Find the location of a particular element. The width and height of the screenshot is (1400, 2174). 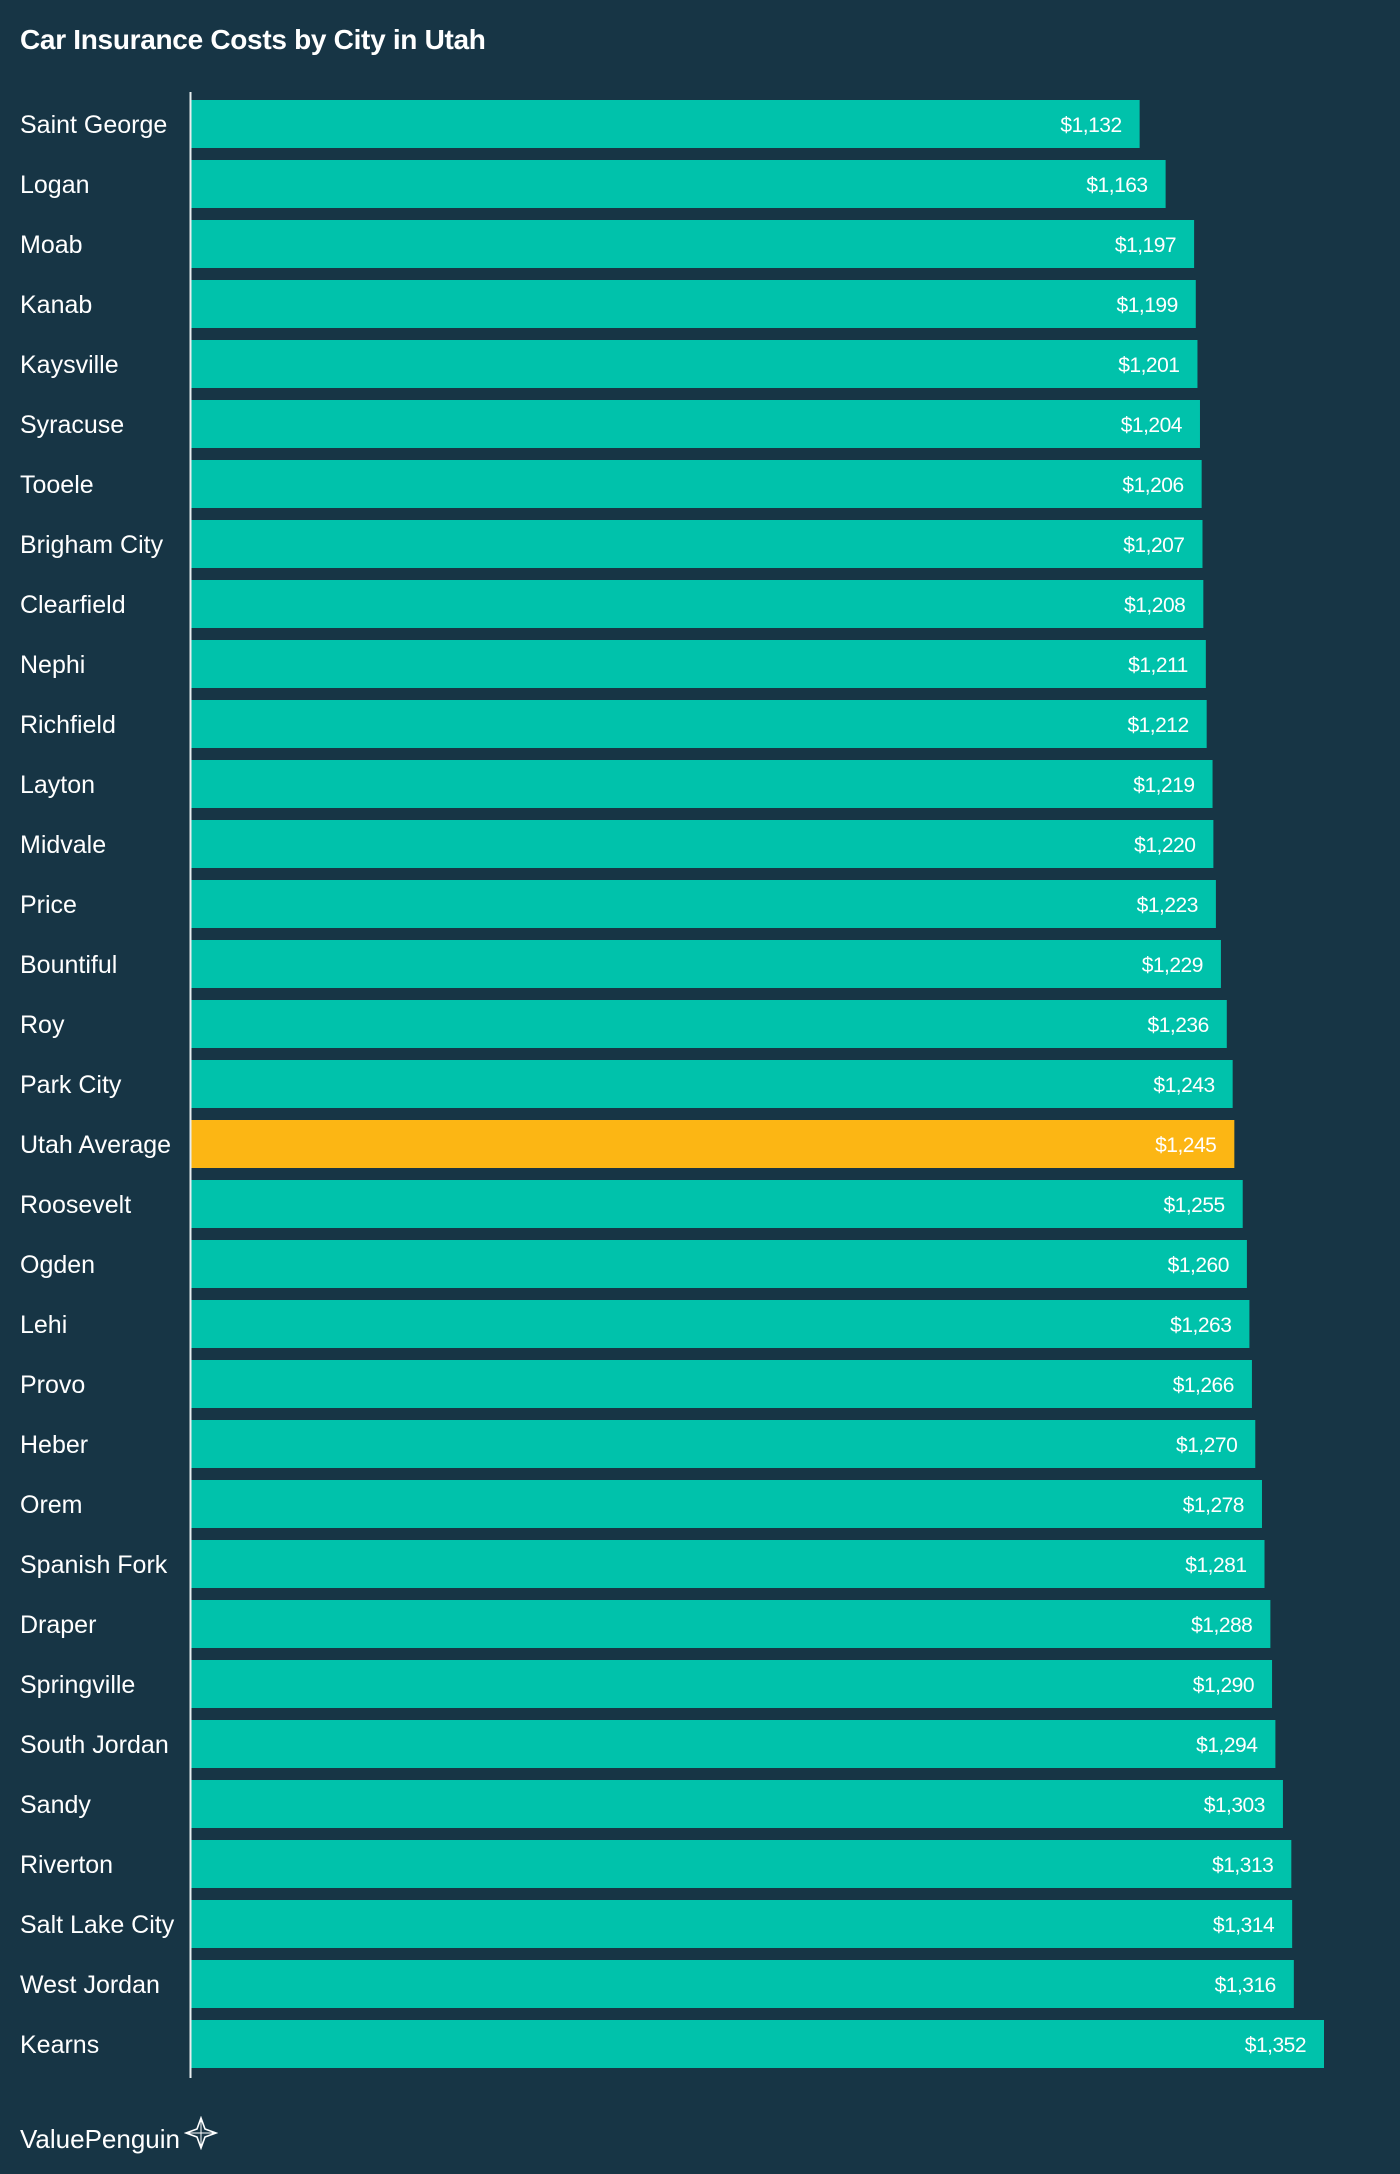

data-label: $1,270 is located at coordinates (1206, 1445).